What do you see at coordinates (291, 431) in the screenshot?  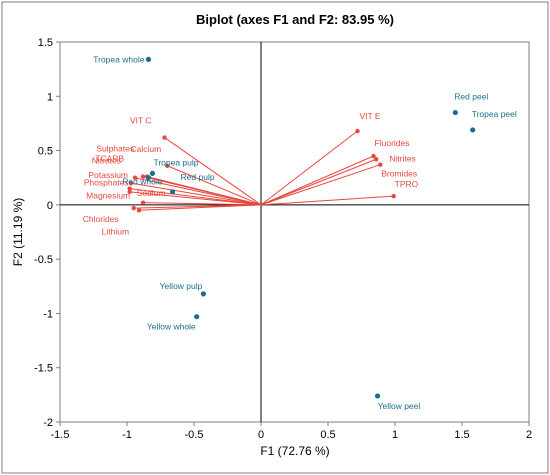 I see `x-axis-ticks: -1.5 -1 -0.5 0 0.5 1 1.5 2` at bounding box center [291, 431].